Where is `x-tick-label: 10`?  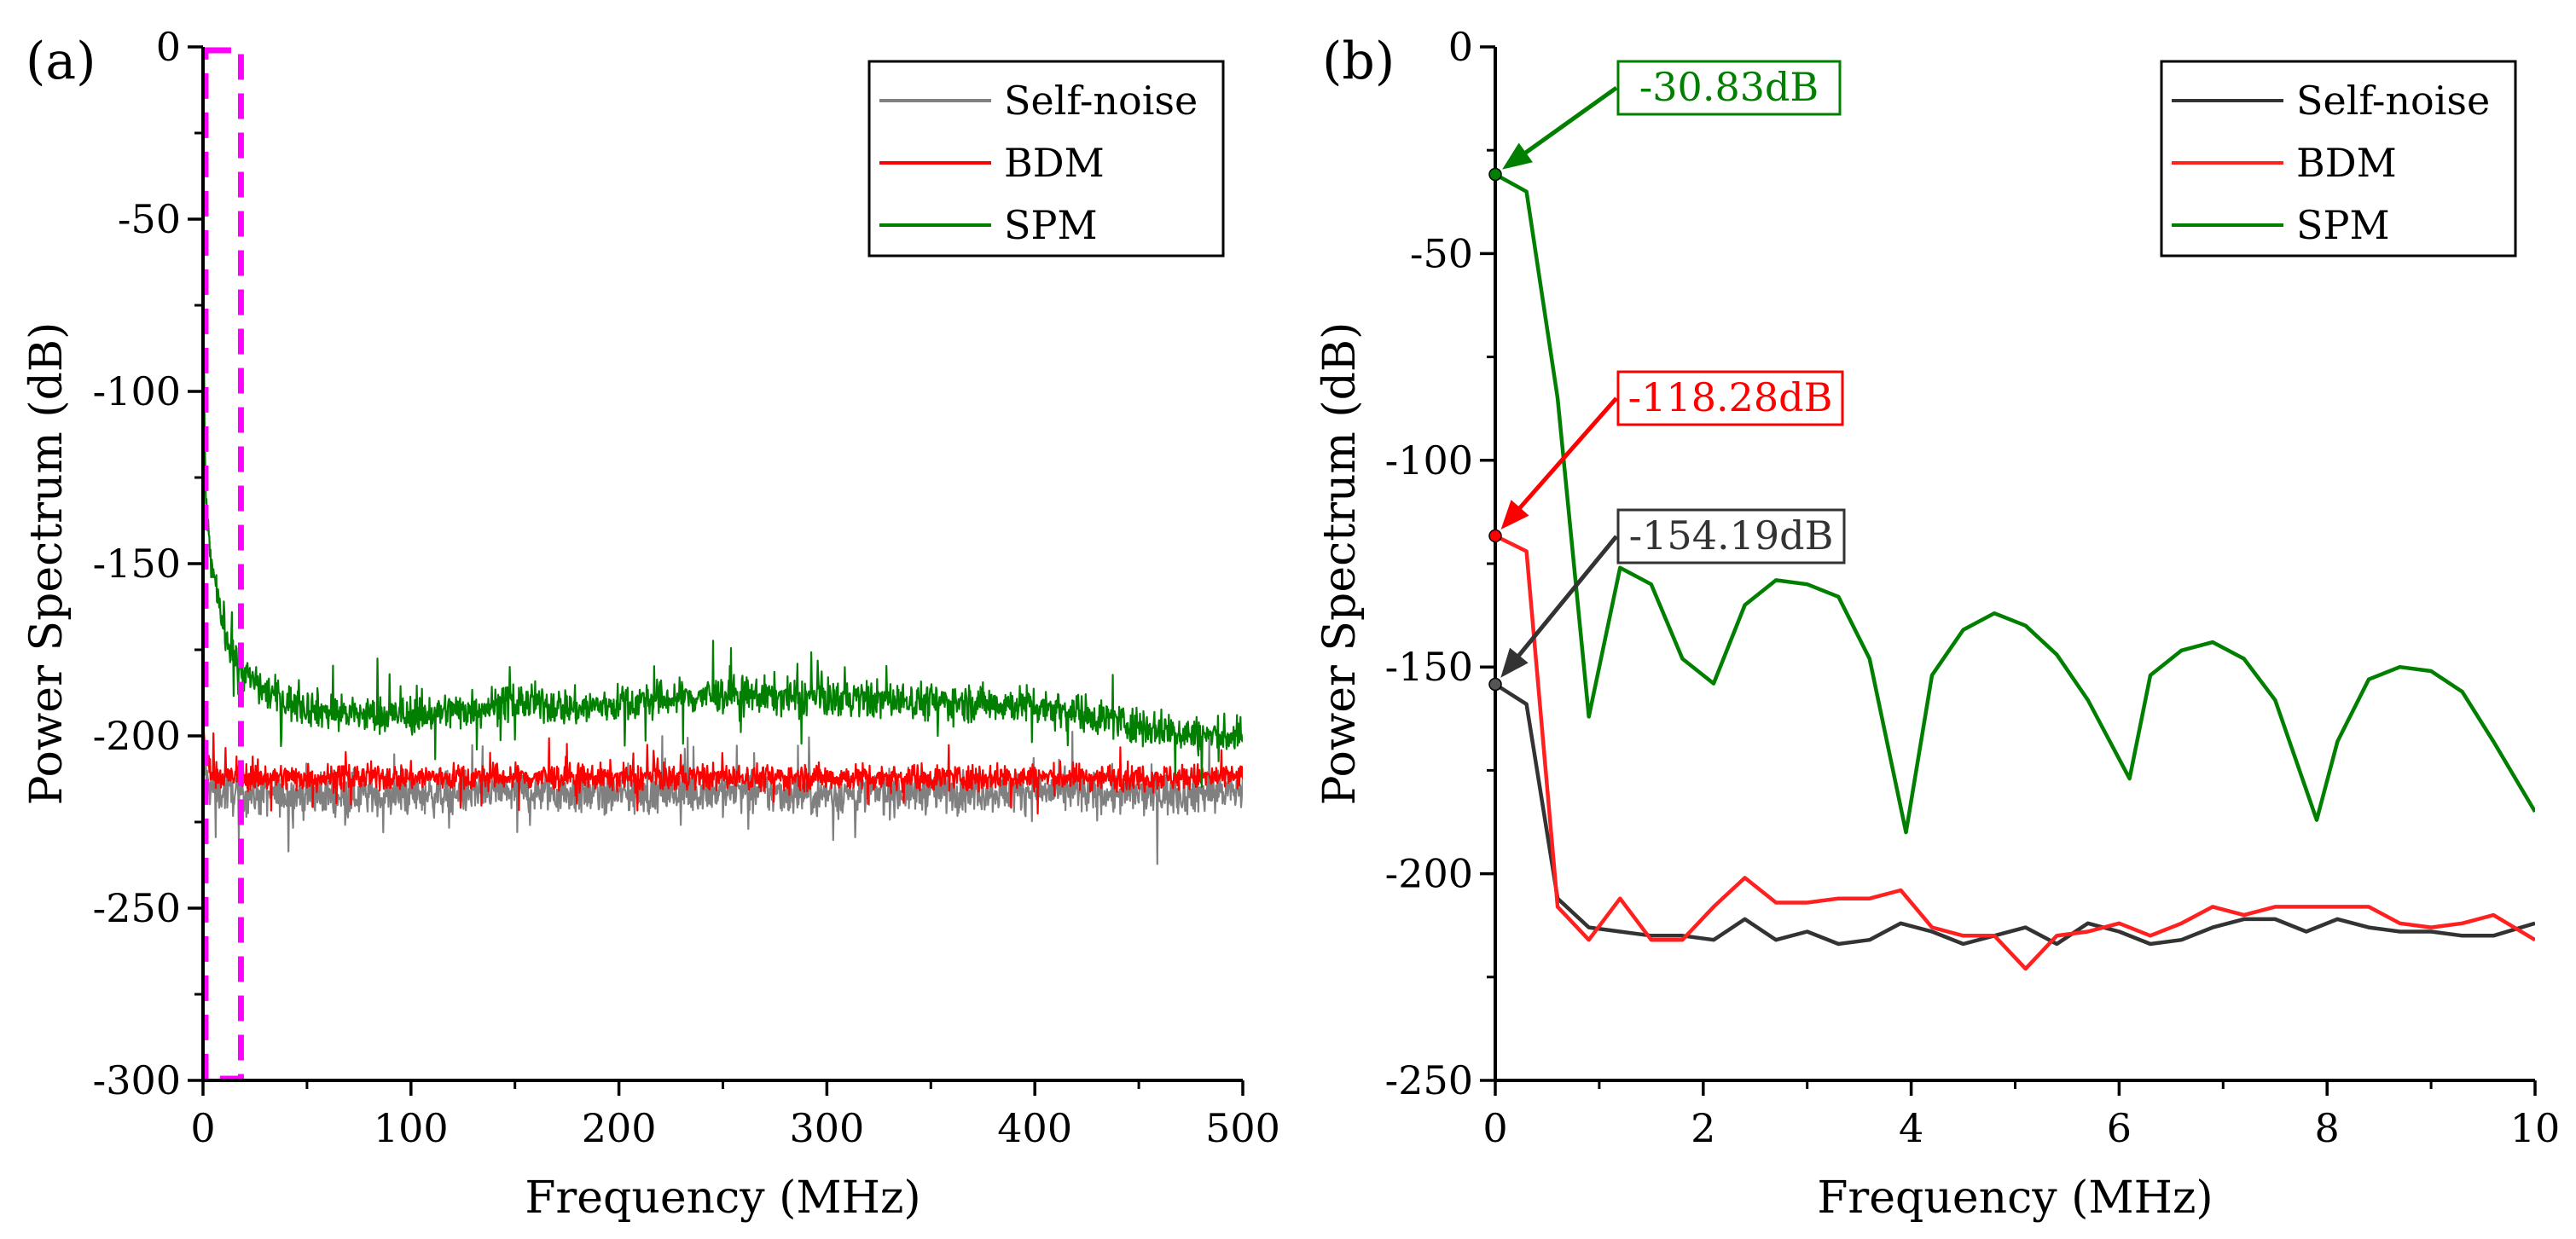
x-tick-label: 10 is located at coordinates (2535, 1128).